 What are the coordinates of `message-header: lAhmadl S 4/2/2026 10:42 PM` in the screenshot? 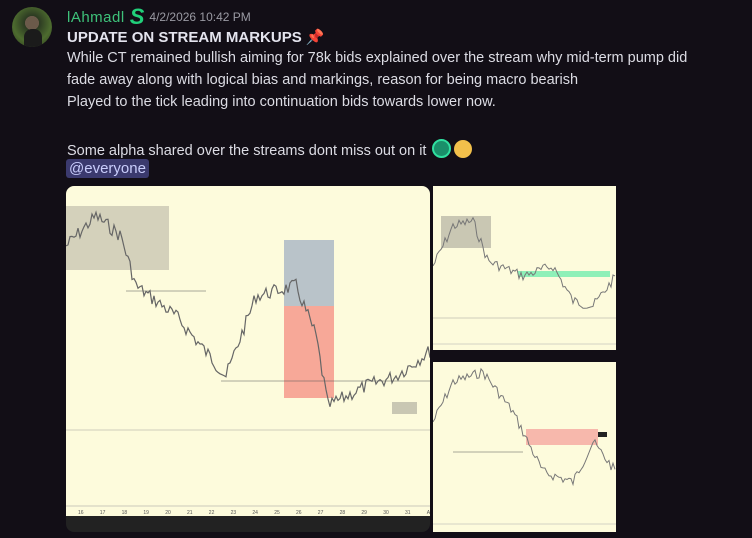 It's located at (159, 16).